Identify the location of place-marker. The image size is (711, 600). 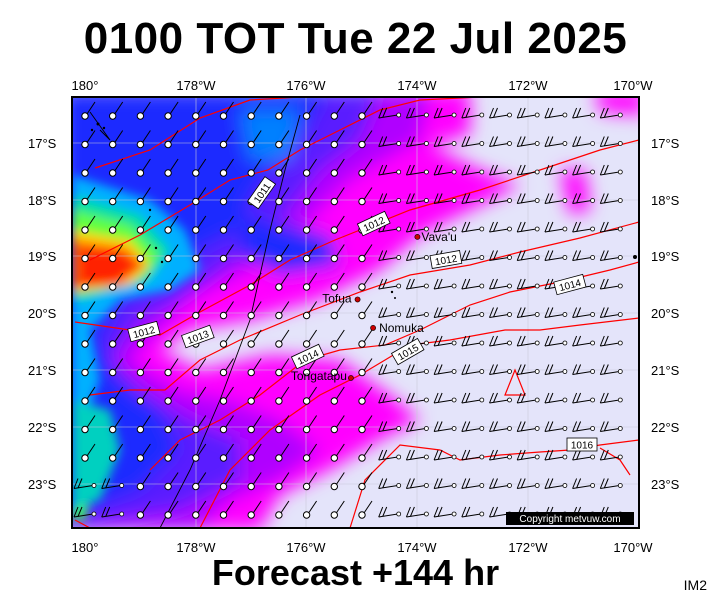
(373, 328).